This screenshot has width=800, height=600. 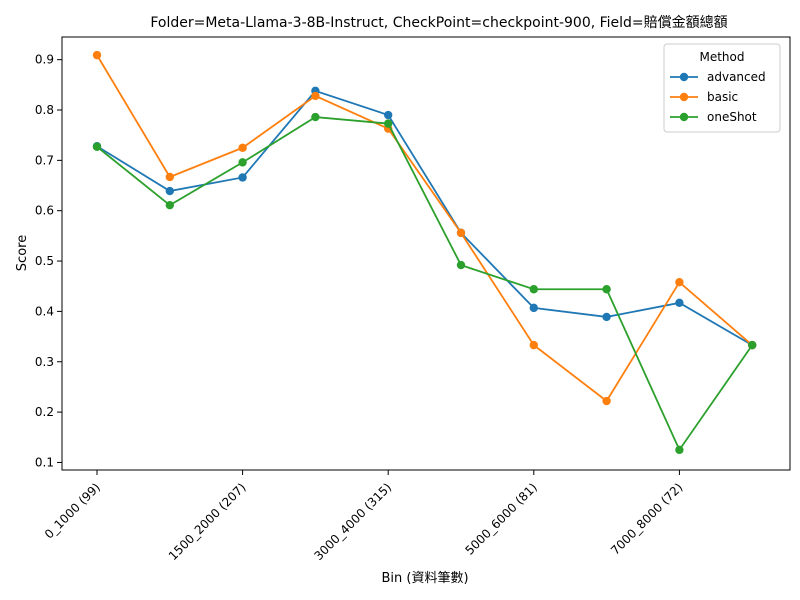 I want to click on legend-box, so click(x=722, y=88).